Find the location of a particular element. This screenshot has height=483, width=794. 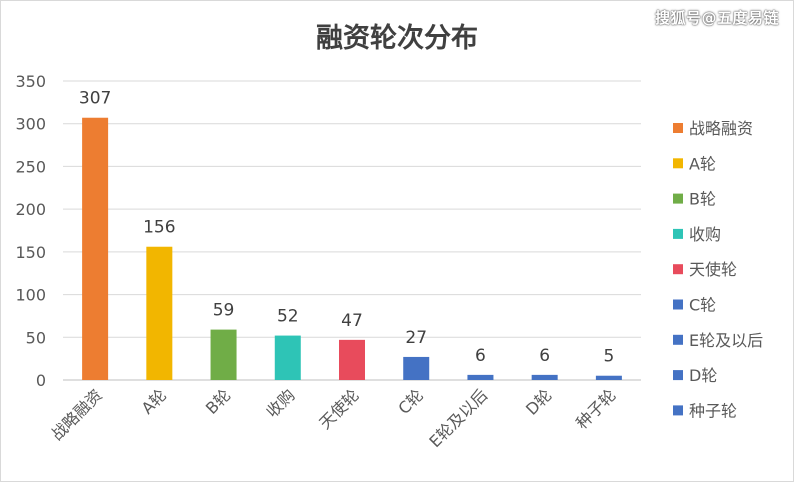

category-label-8: 种子轮 is located at coordinates (595, 408).